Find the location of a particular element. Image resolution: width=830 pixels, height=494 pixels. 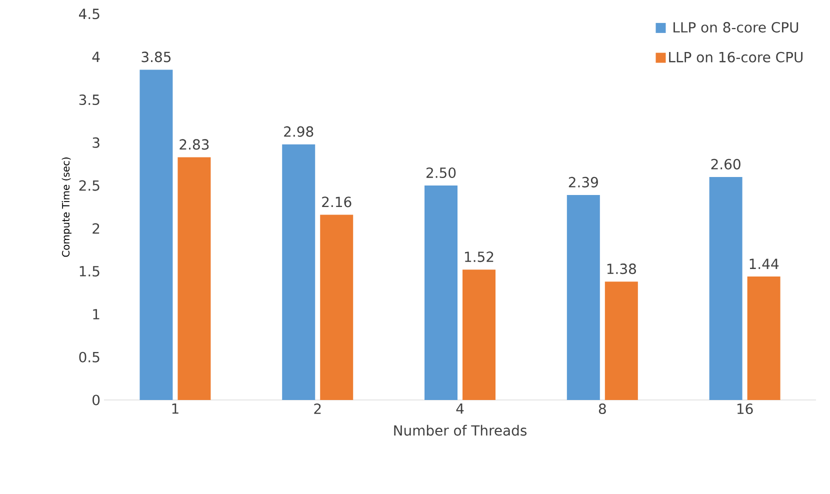

y-tick-label: 2.5 is located at coordinates (89, 185).